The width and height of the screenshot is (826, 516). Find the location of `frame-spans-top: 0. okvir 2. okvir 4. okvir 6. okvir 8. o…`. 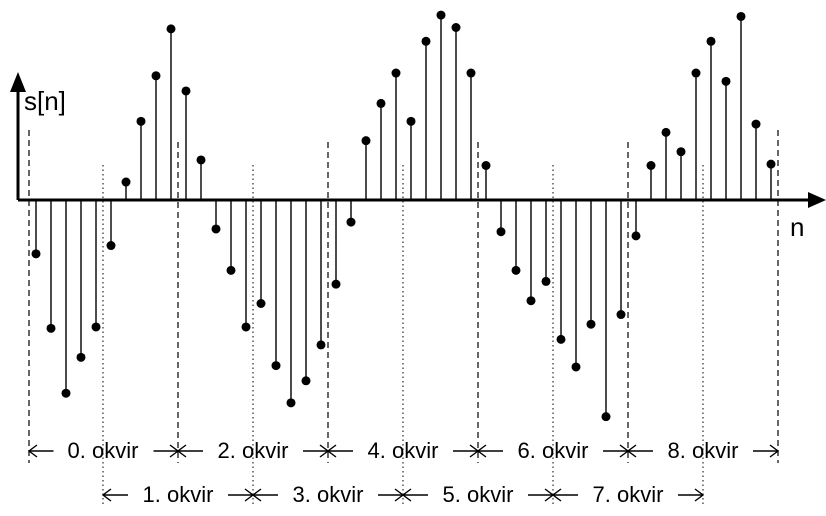

frame-spans-top: 0. okvir 2. okvir 4. okvir 6. okvir 8. o… is located at coordinates (403, 450).